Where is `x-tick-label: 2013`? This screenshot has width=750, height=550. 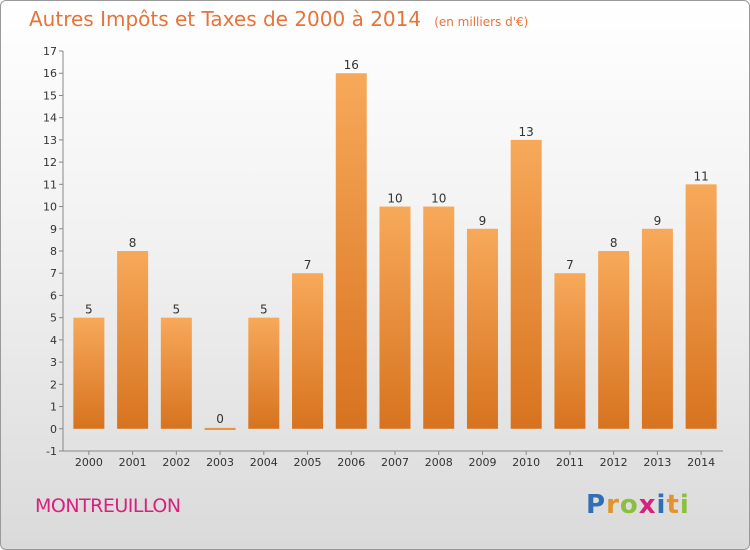
x-tick-label: 2013 is located at coordinates (657, 462).